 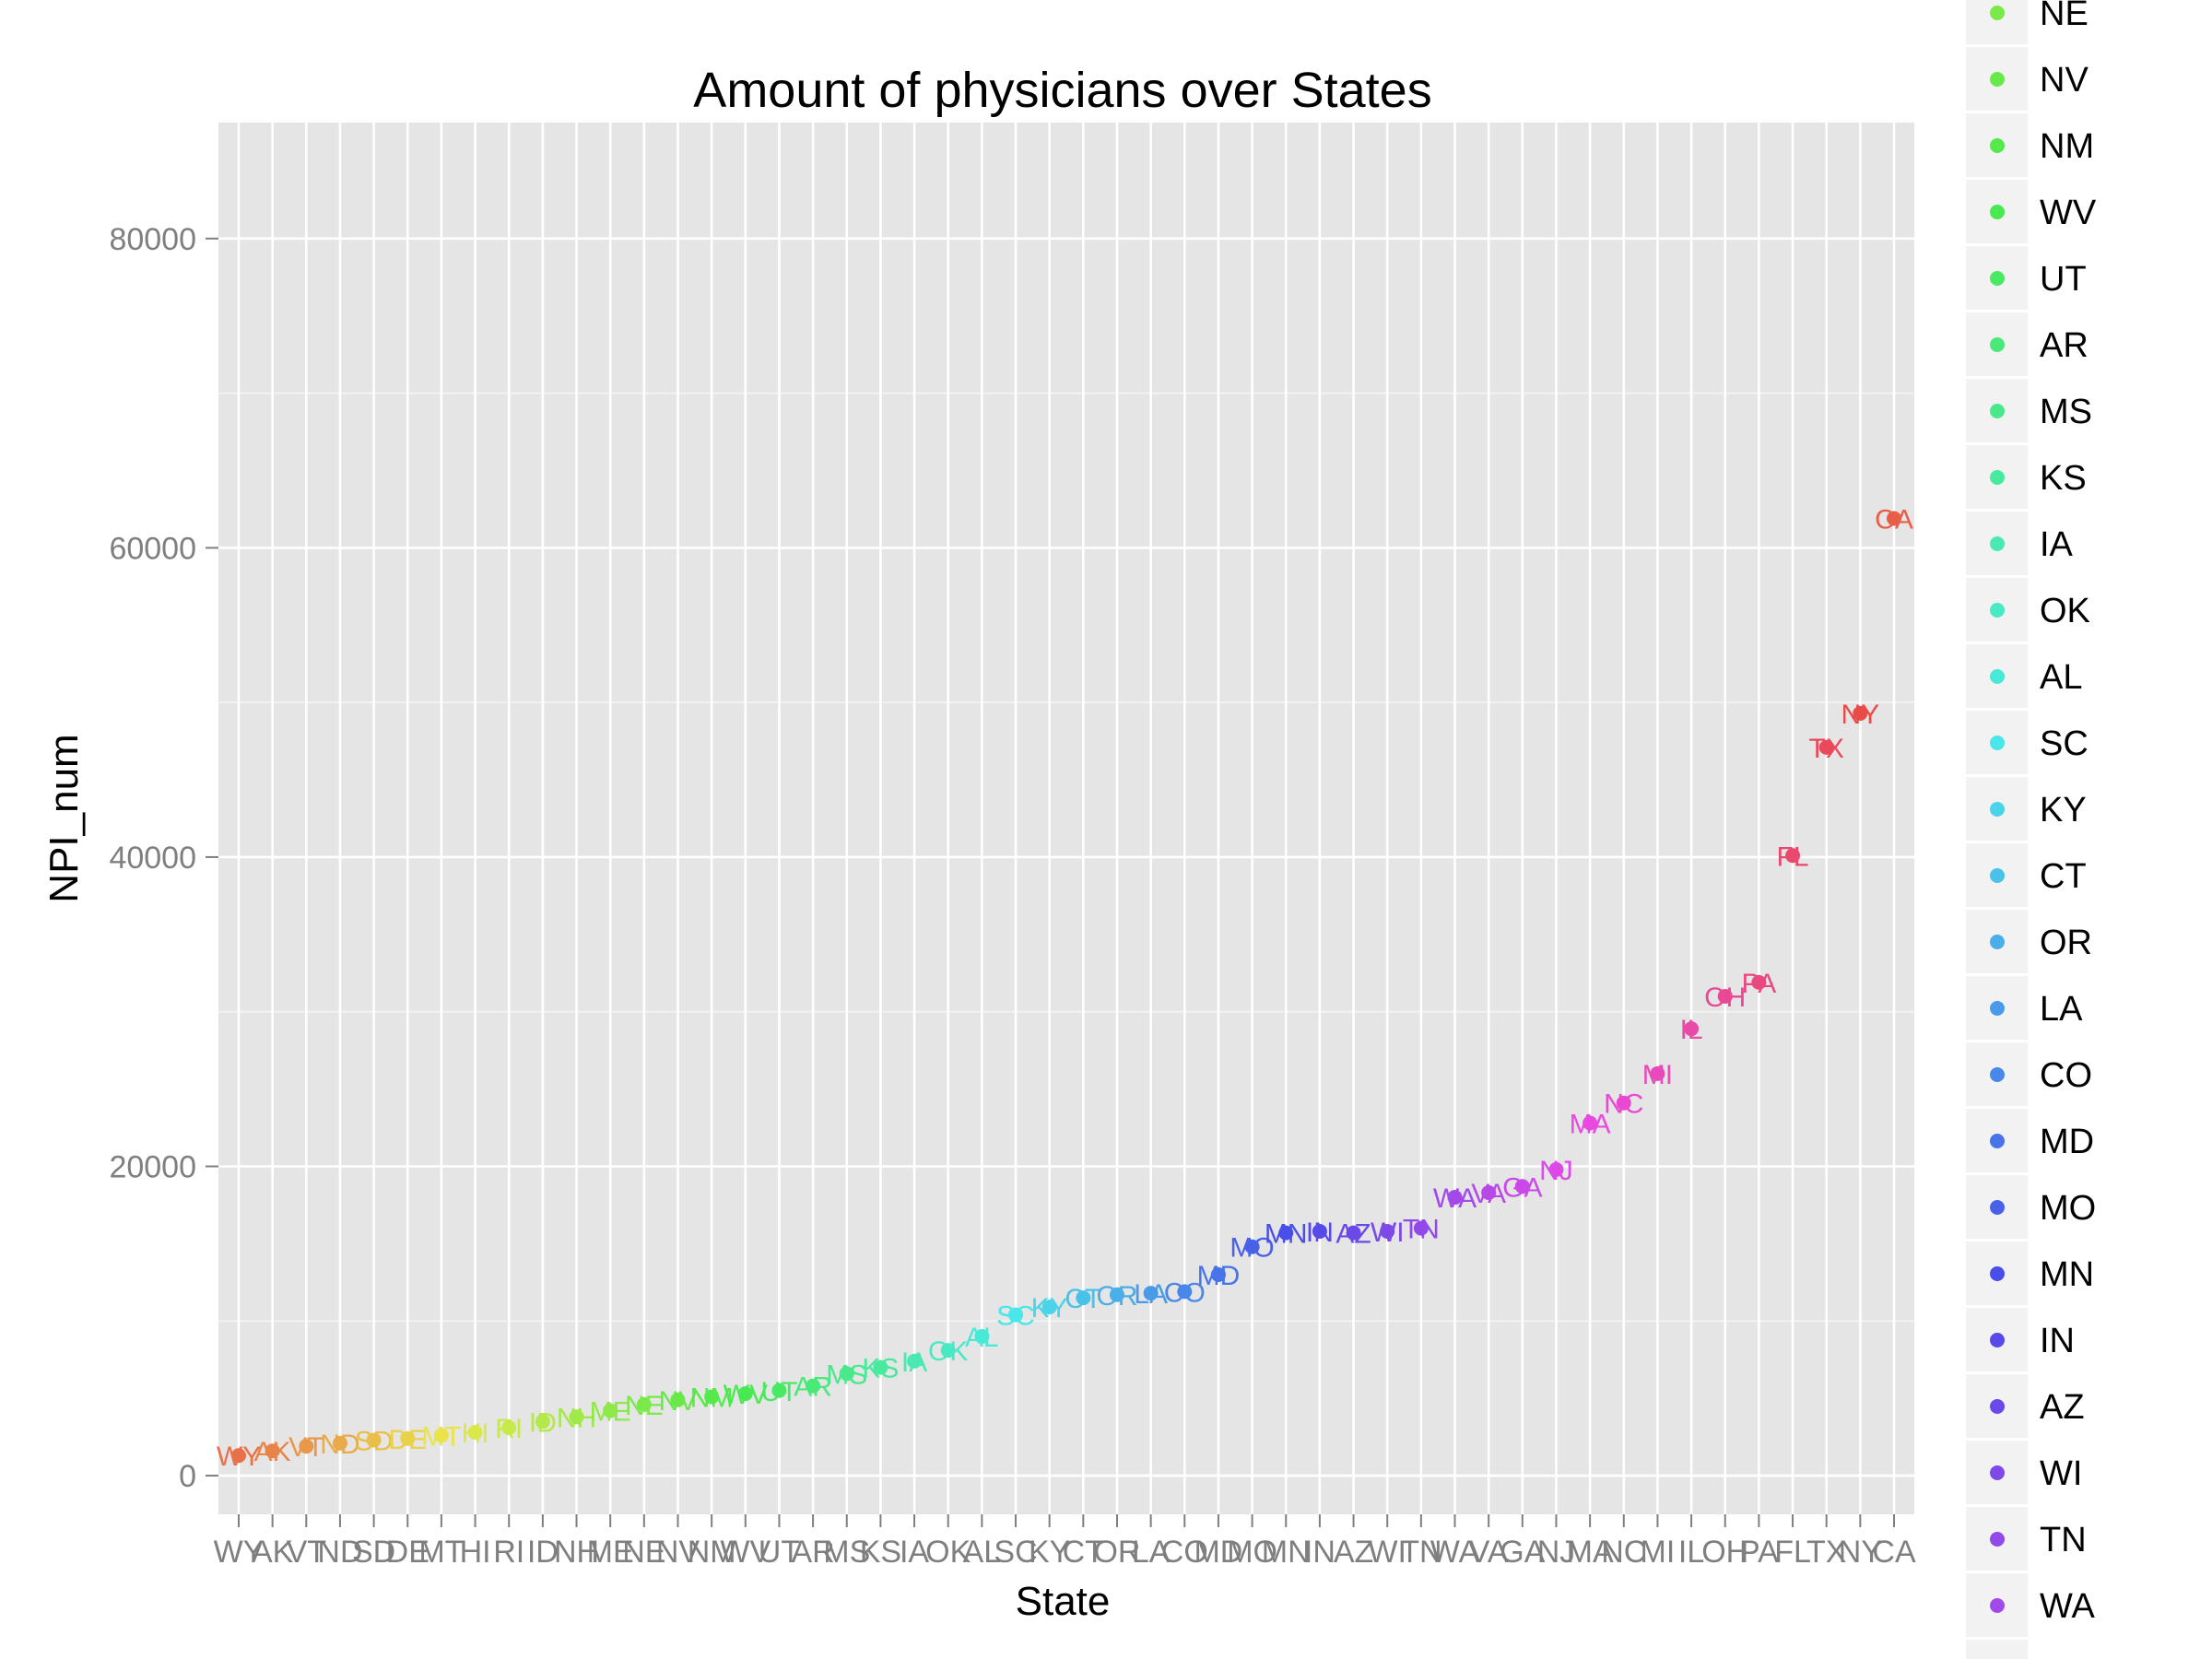 What do you see at coordinates (2067, 1274) in the screenshot?
I see `legend-label: MN` at bounding box center [2067, 1274].